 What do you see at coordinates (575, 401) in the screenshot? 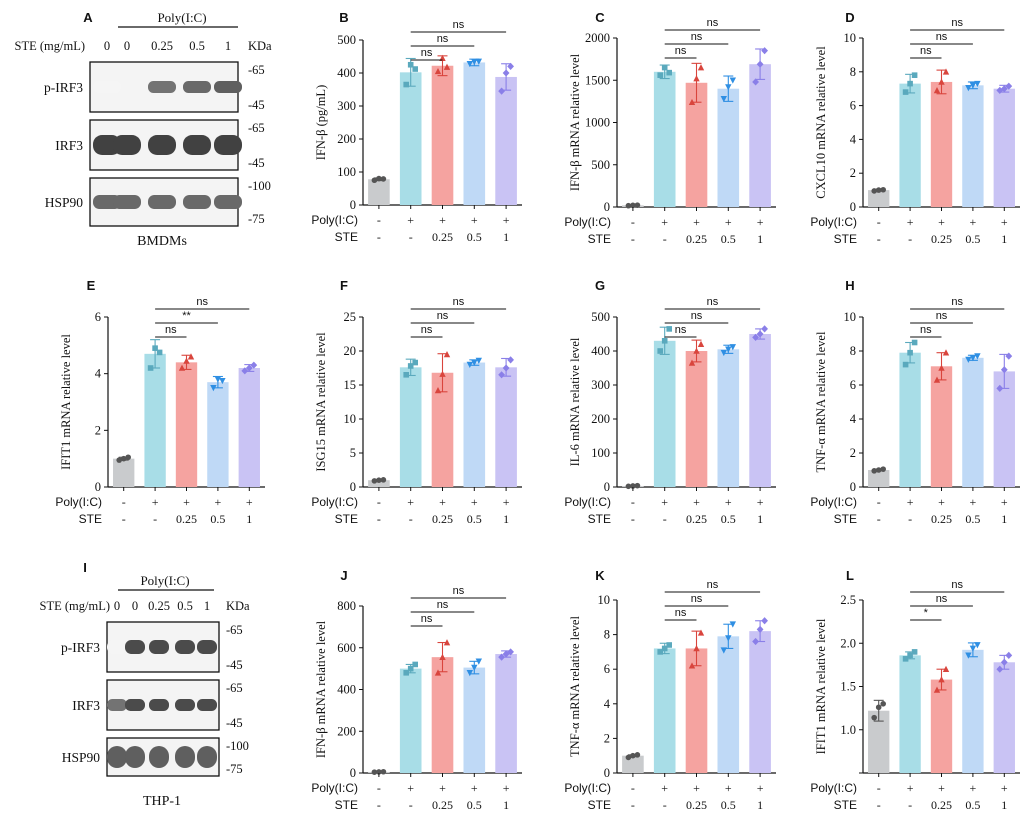
I see `y-axis-label: IL-6 mRNA relative level` at bounding box center [575, 401].